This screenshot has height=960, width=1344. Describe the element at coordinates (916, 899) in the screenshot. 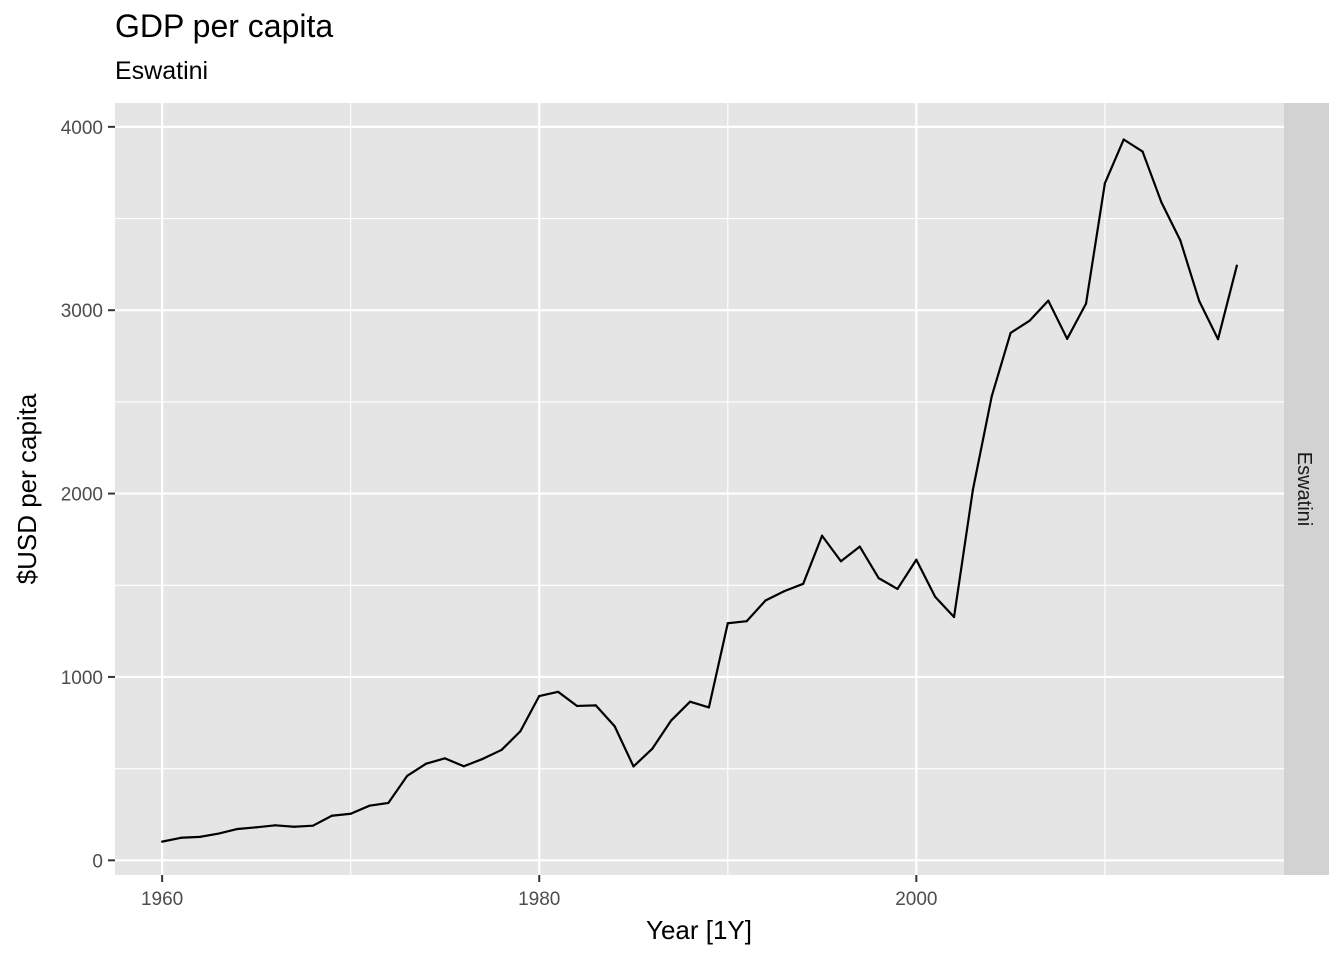

I see `x-tick-label: 2000` at that location.